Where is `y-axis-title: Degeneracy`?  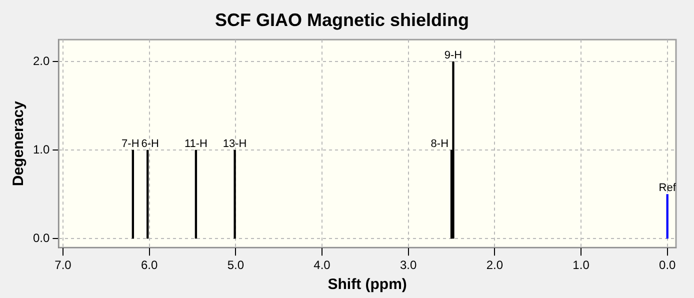
y-axis-title: Degeneracy is located at coordinates (19, 143).